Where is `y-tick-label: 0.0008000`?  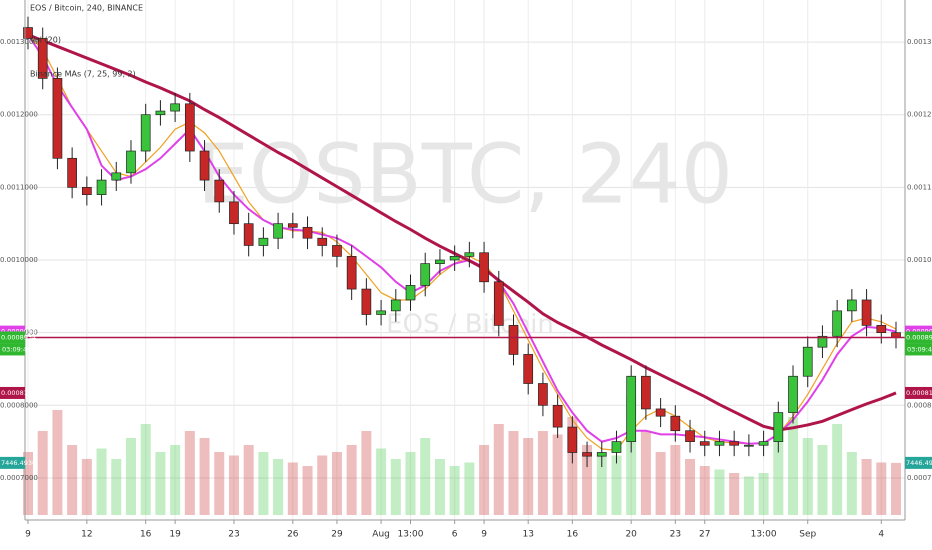 y-tick-label: 0.0008000 is located at coordinates (919, 405).